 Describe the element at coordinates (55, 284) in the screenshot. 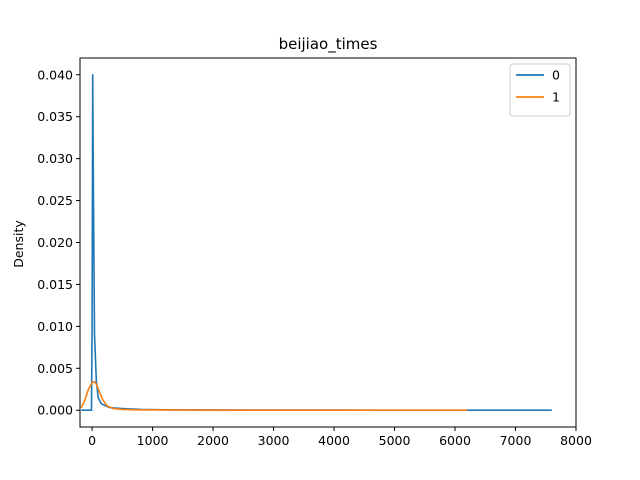

I see `y-tick-label: 0.015` at that location.